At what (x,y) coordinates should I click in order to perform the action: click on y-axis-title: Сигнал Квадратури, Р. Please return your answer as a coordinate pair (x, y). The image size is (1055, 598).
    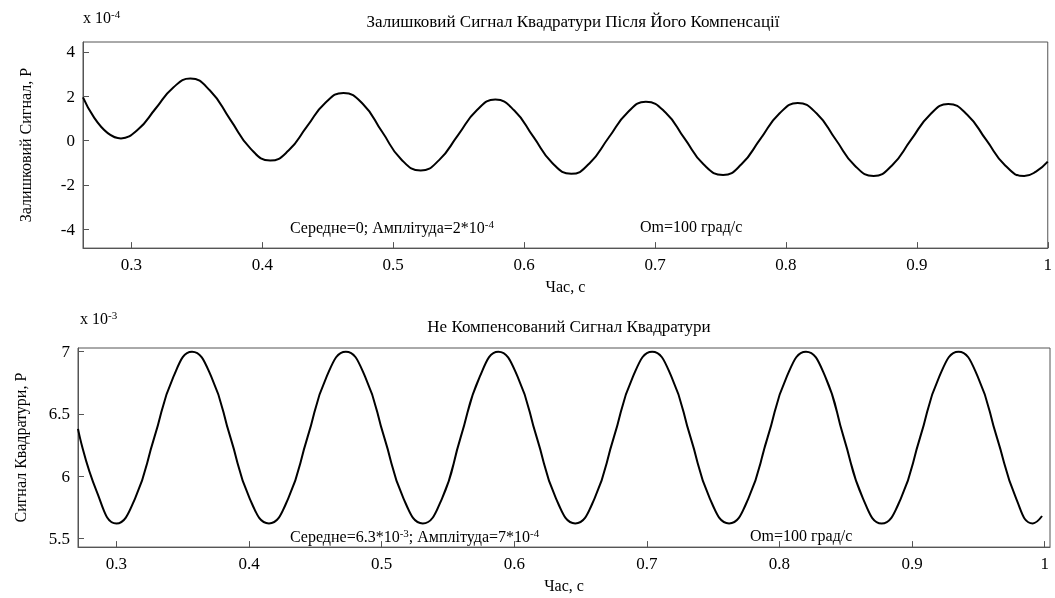
    Looking at the image, I should click on (20, 447).